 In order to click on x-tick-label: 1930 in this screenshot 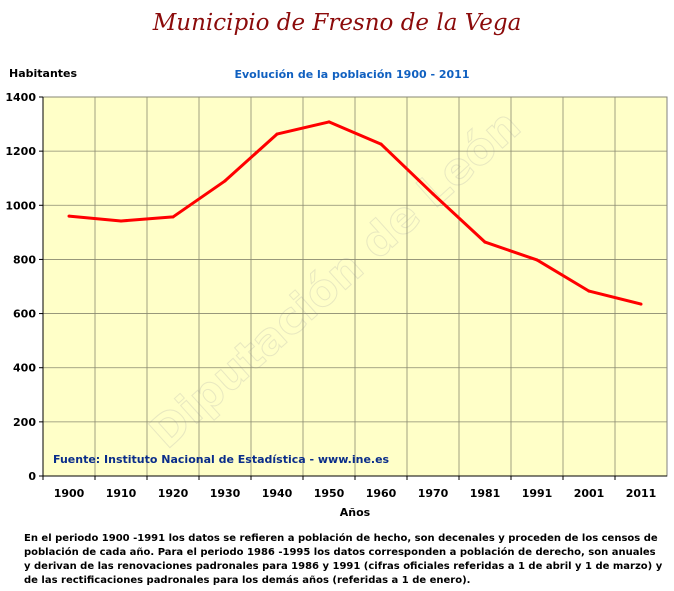, I will do `click(225, 493)`.